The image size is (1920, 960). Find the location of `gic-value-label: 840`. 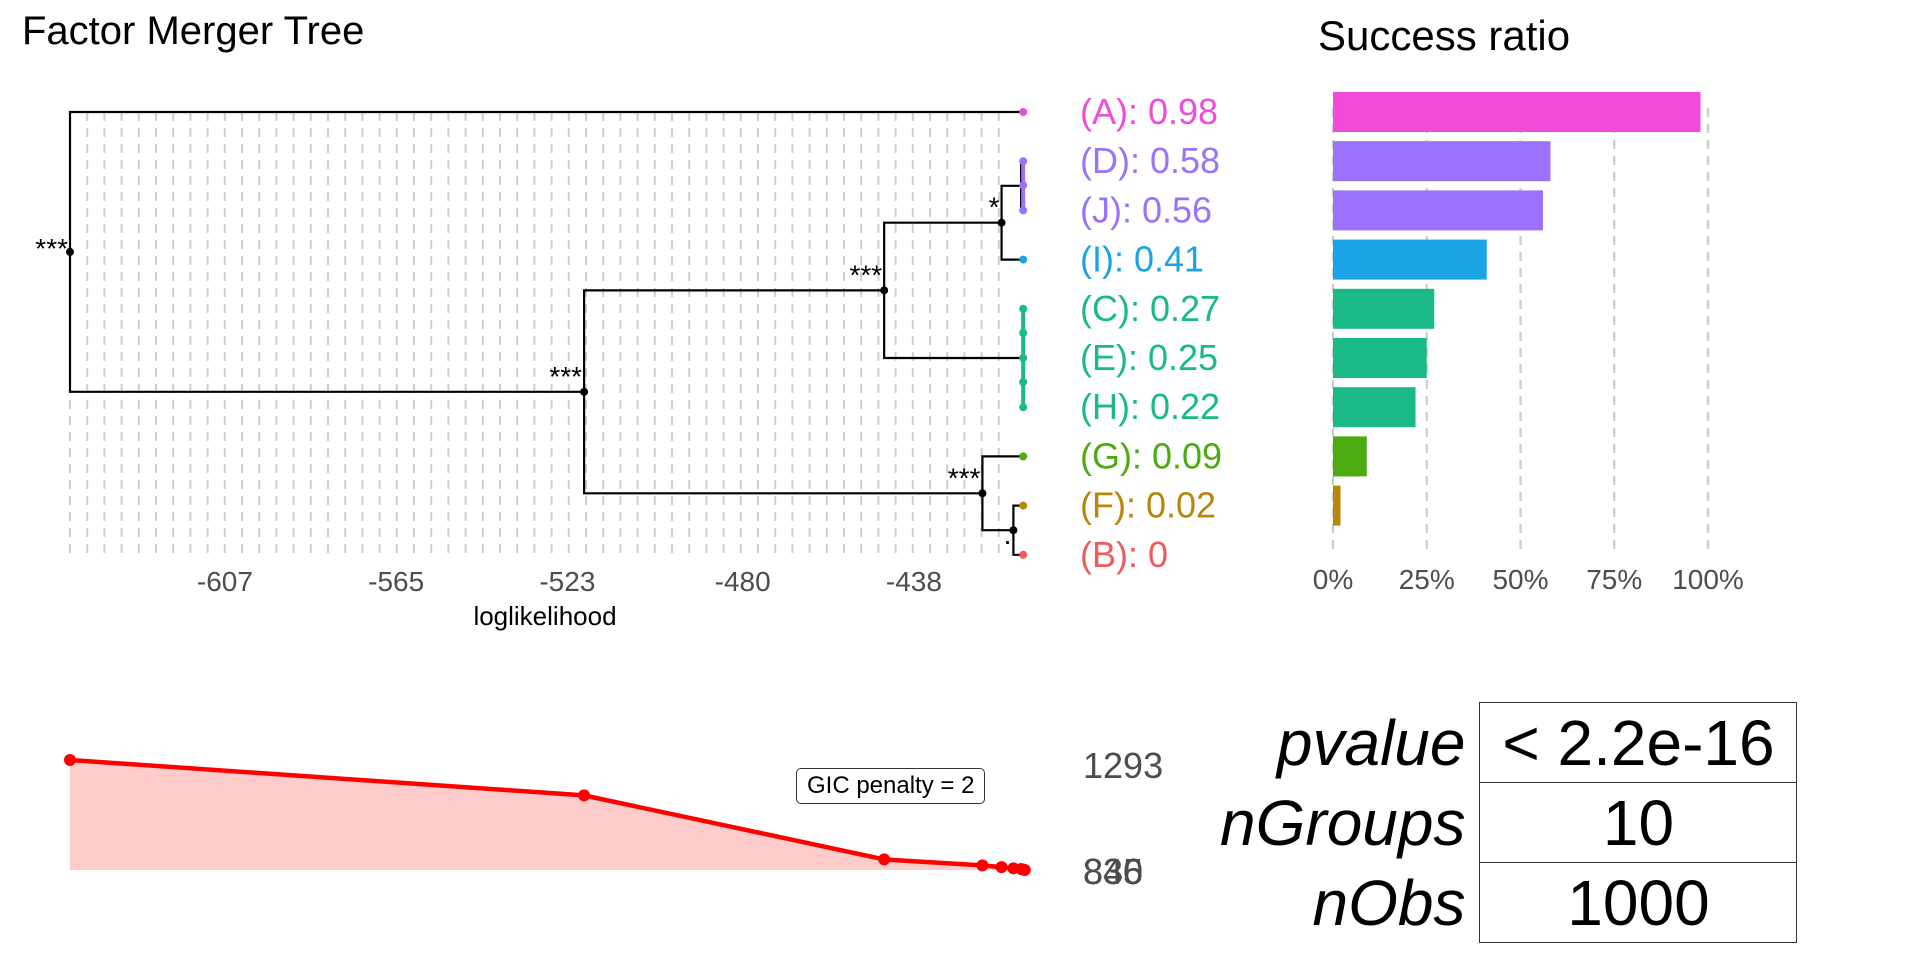

gic-value-label: 840 is located at coordinates (1113, 871).